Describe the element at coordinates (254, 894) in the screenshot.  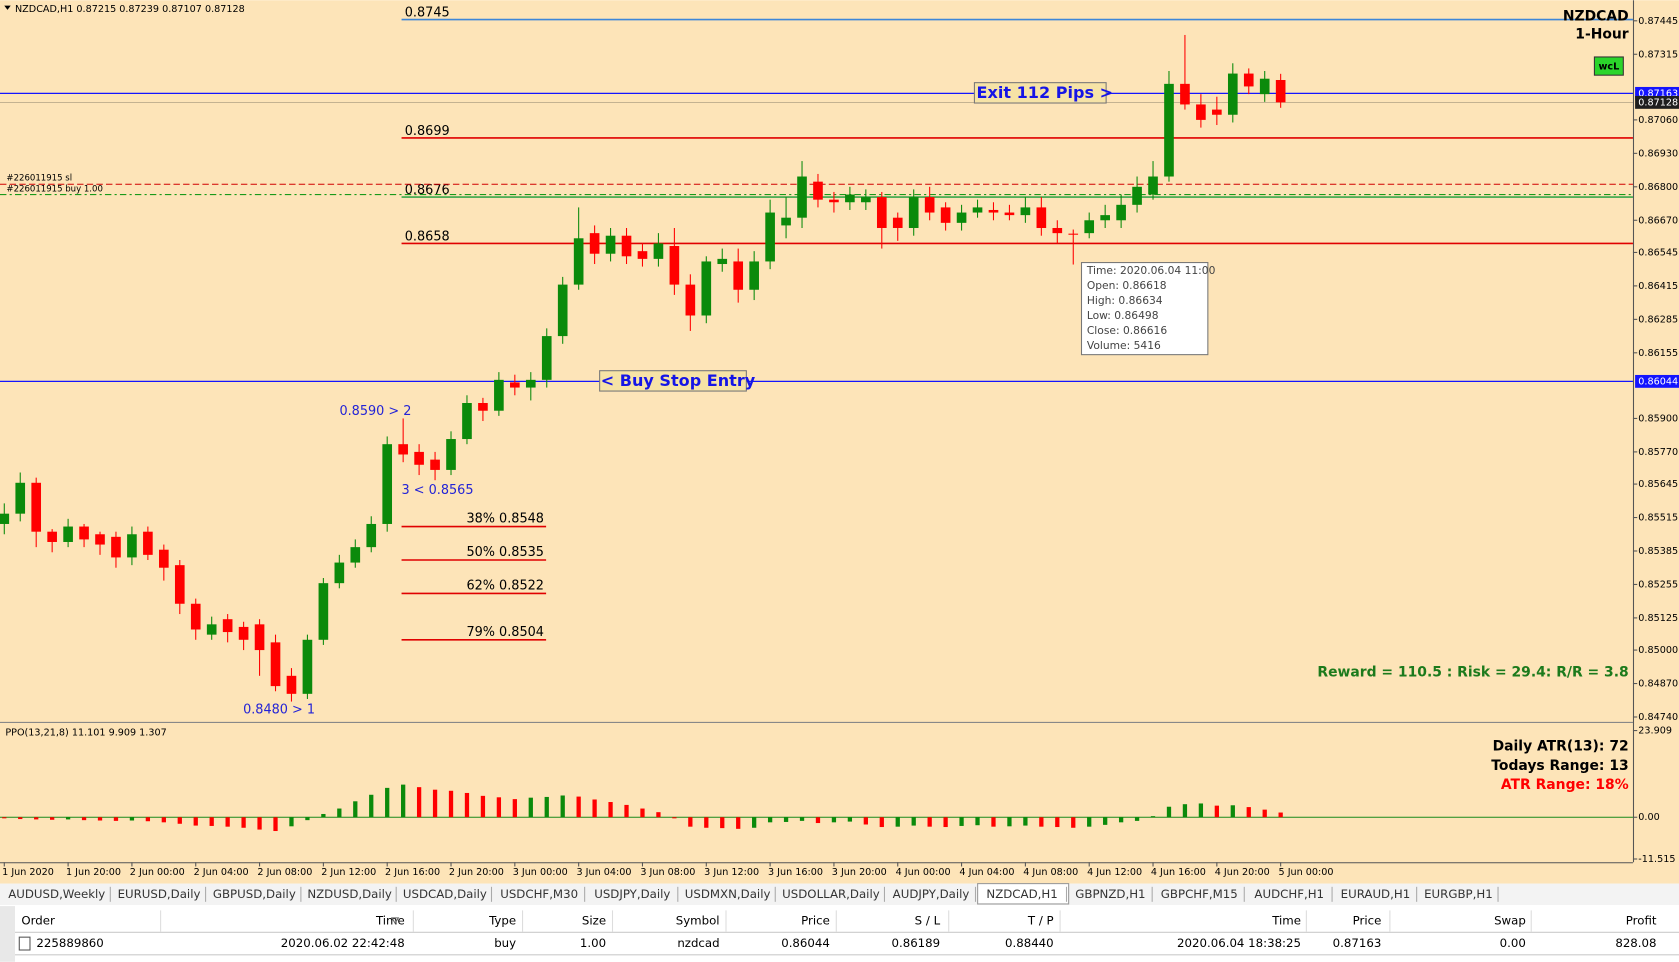
I see `tab-label: GBPUSD,Daily` at that location.